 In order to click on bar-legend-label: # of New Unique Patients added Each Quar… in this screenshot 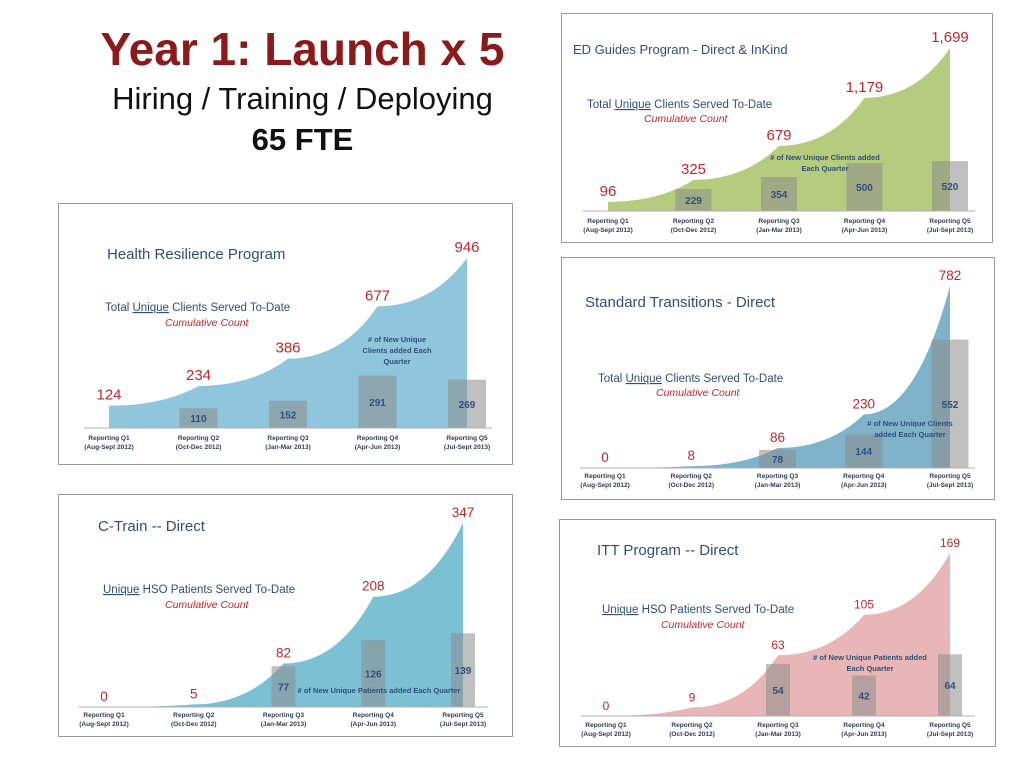, I will do `click(379, 690)`.